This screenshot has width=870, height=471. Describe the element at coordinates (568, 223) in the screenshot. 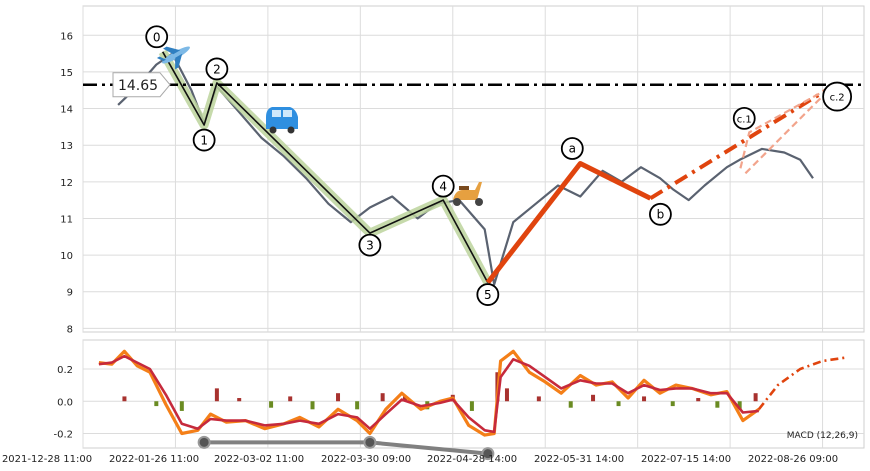

I see `correction-wave-ab` at that location.